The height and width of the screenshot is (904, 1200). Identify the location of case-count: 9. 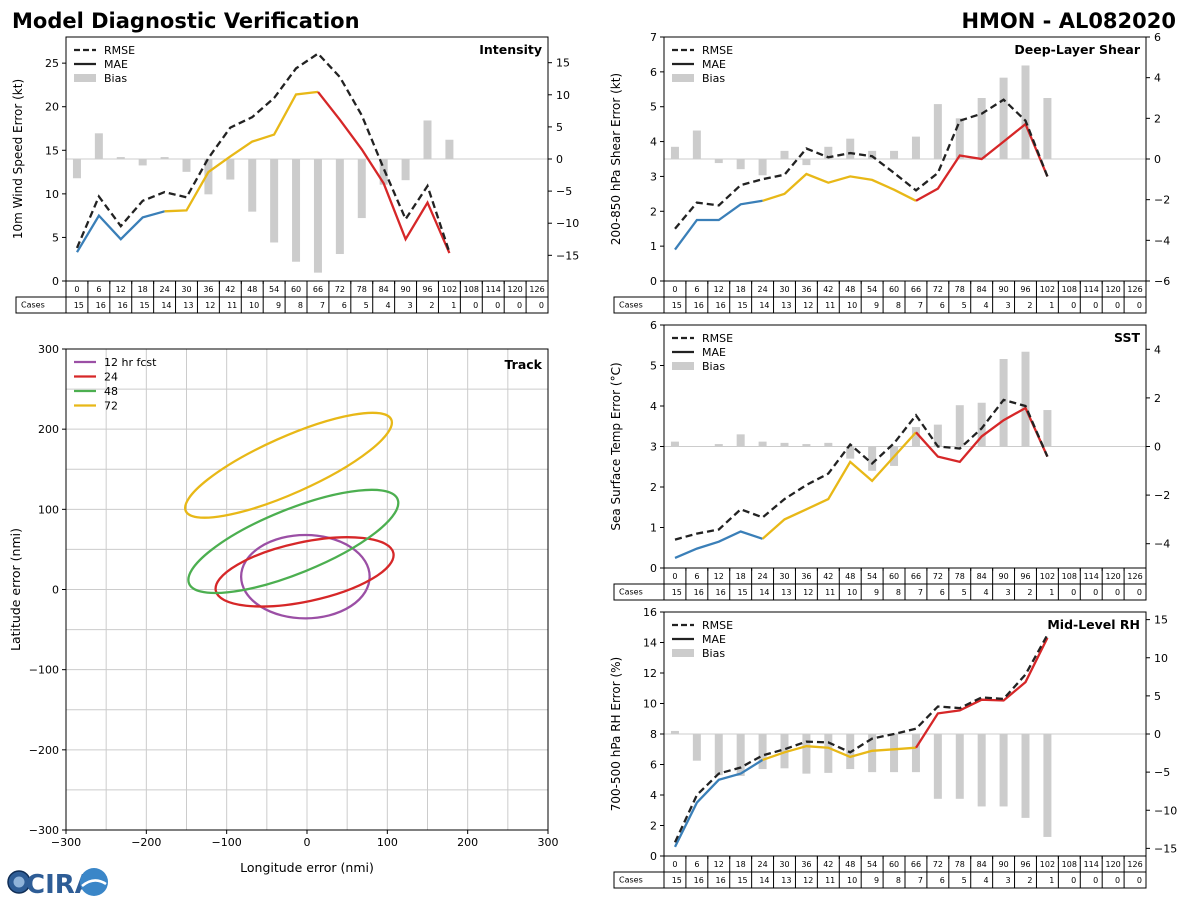
(876, 305).